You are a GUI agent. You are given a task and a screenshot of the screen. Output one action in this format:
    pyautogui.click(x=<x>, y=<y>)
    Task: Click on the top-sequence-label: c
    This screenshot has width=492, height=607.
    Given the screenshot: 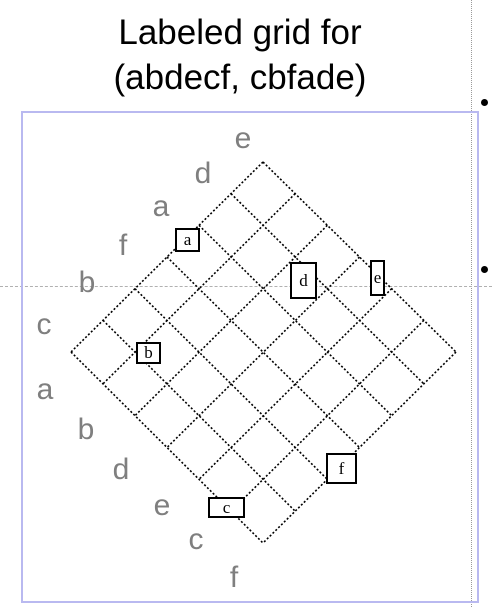 What is the action you would take?
    pyautogui.click(x=44, y=324)
    